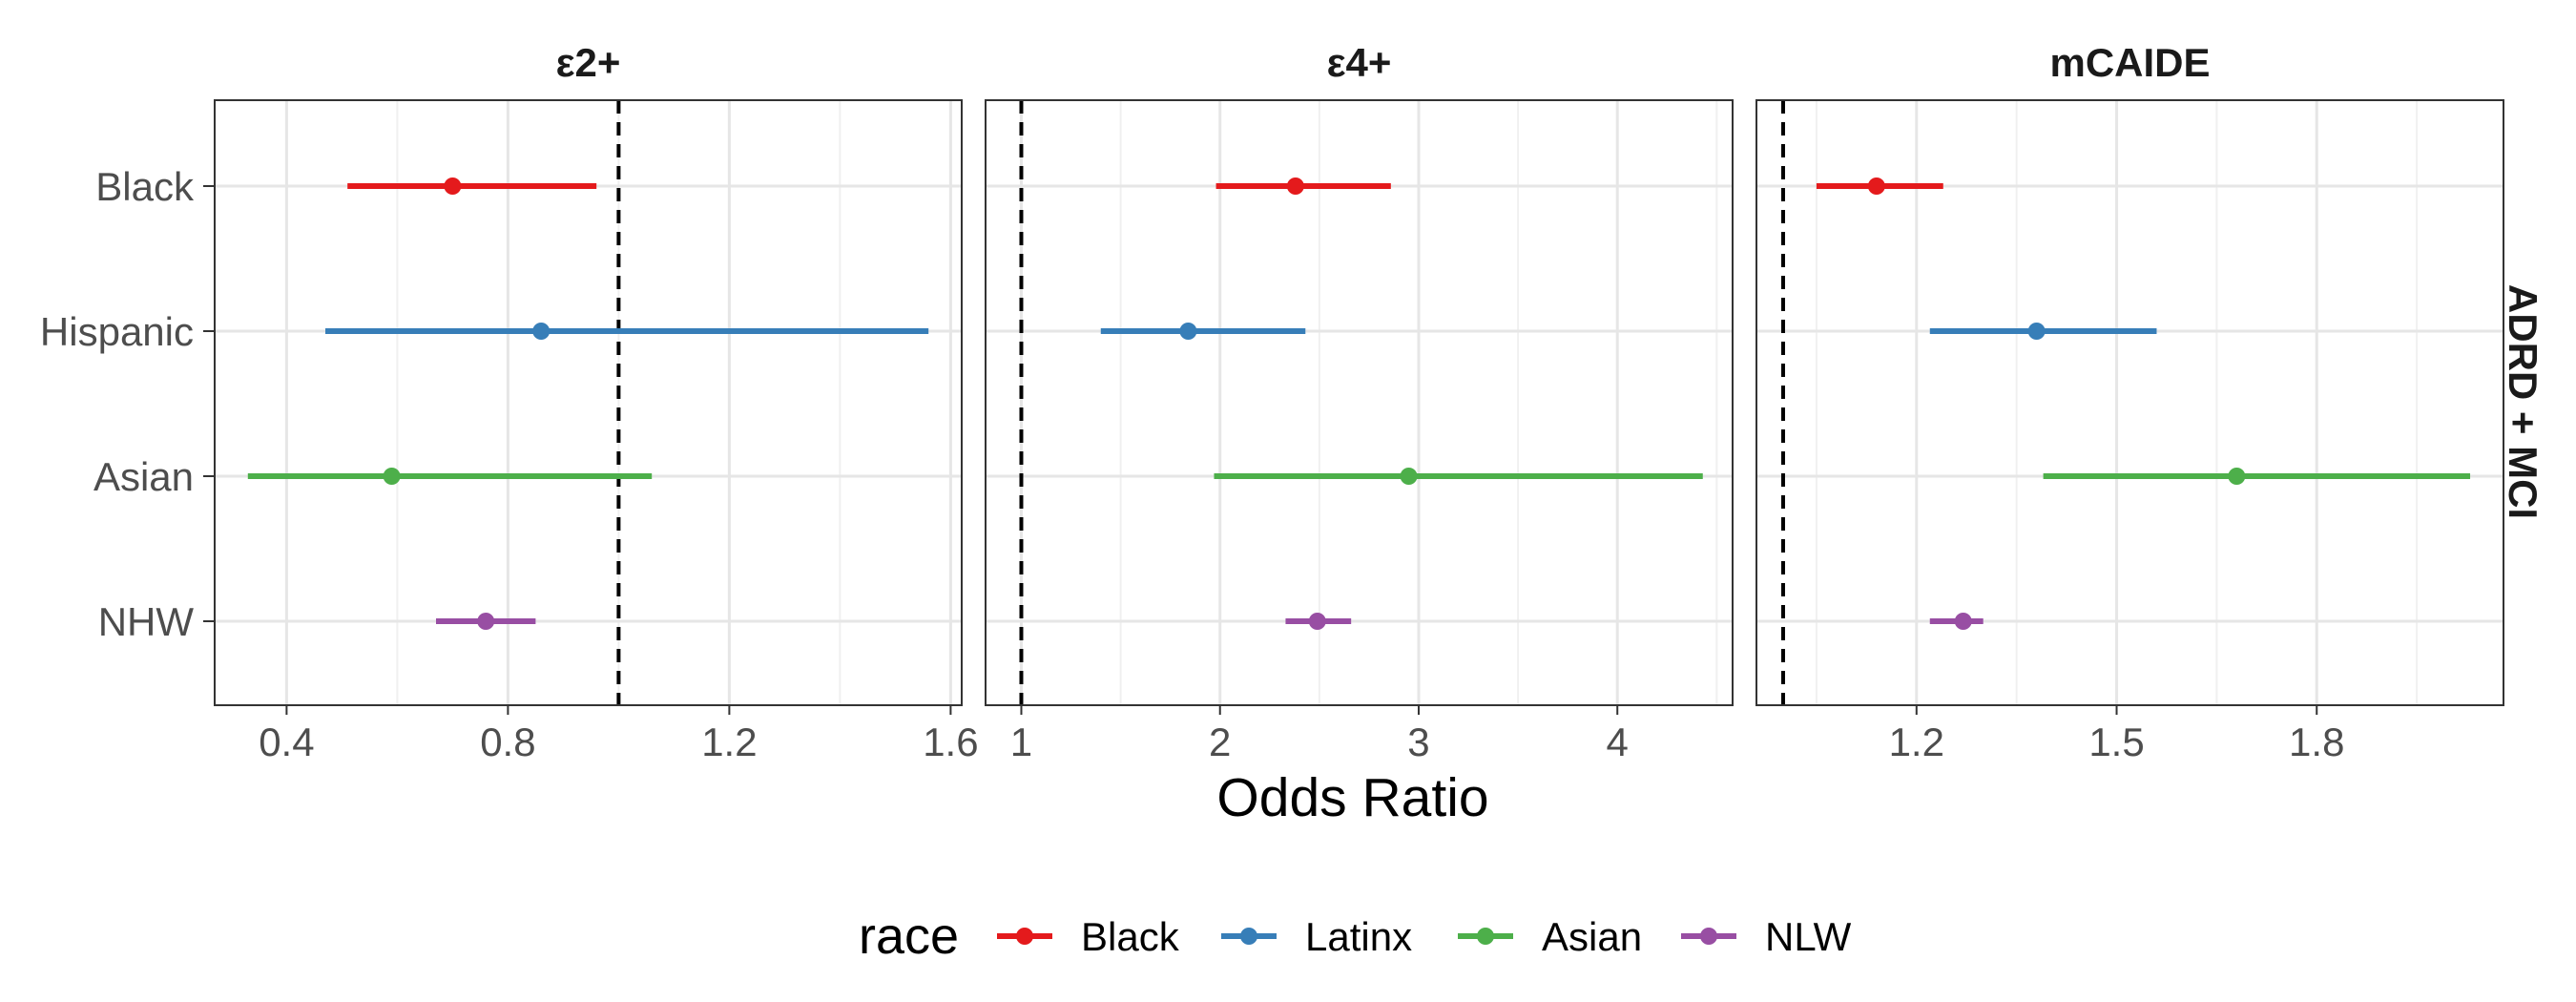 This screenshot has width=2576, height=1002. Describe the element at coordinates (2116, 742) in the screenshot. I see `x-tick-label: 1.5` at that location.